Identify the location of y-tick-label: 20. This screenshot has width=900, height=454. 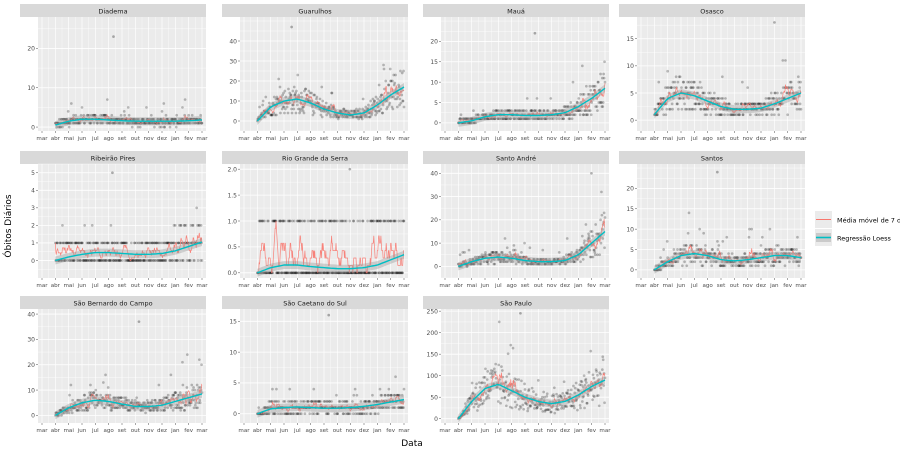
(233, 81).